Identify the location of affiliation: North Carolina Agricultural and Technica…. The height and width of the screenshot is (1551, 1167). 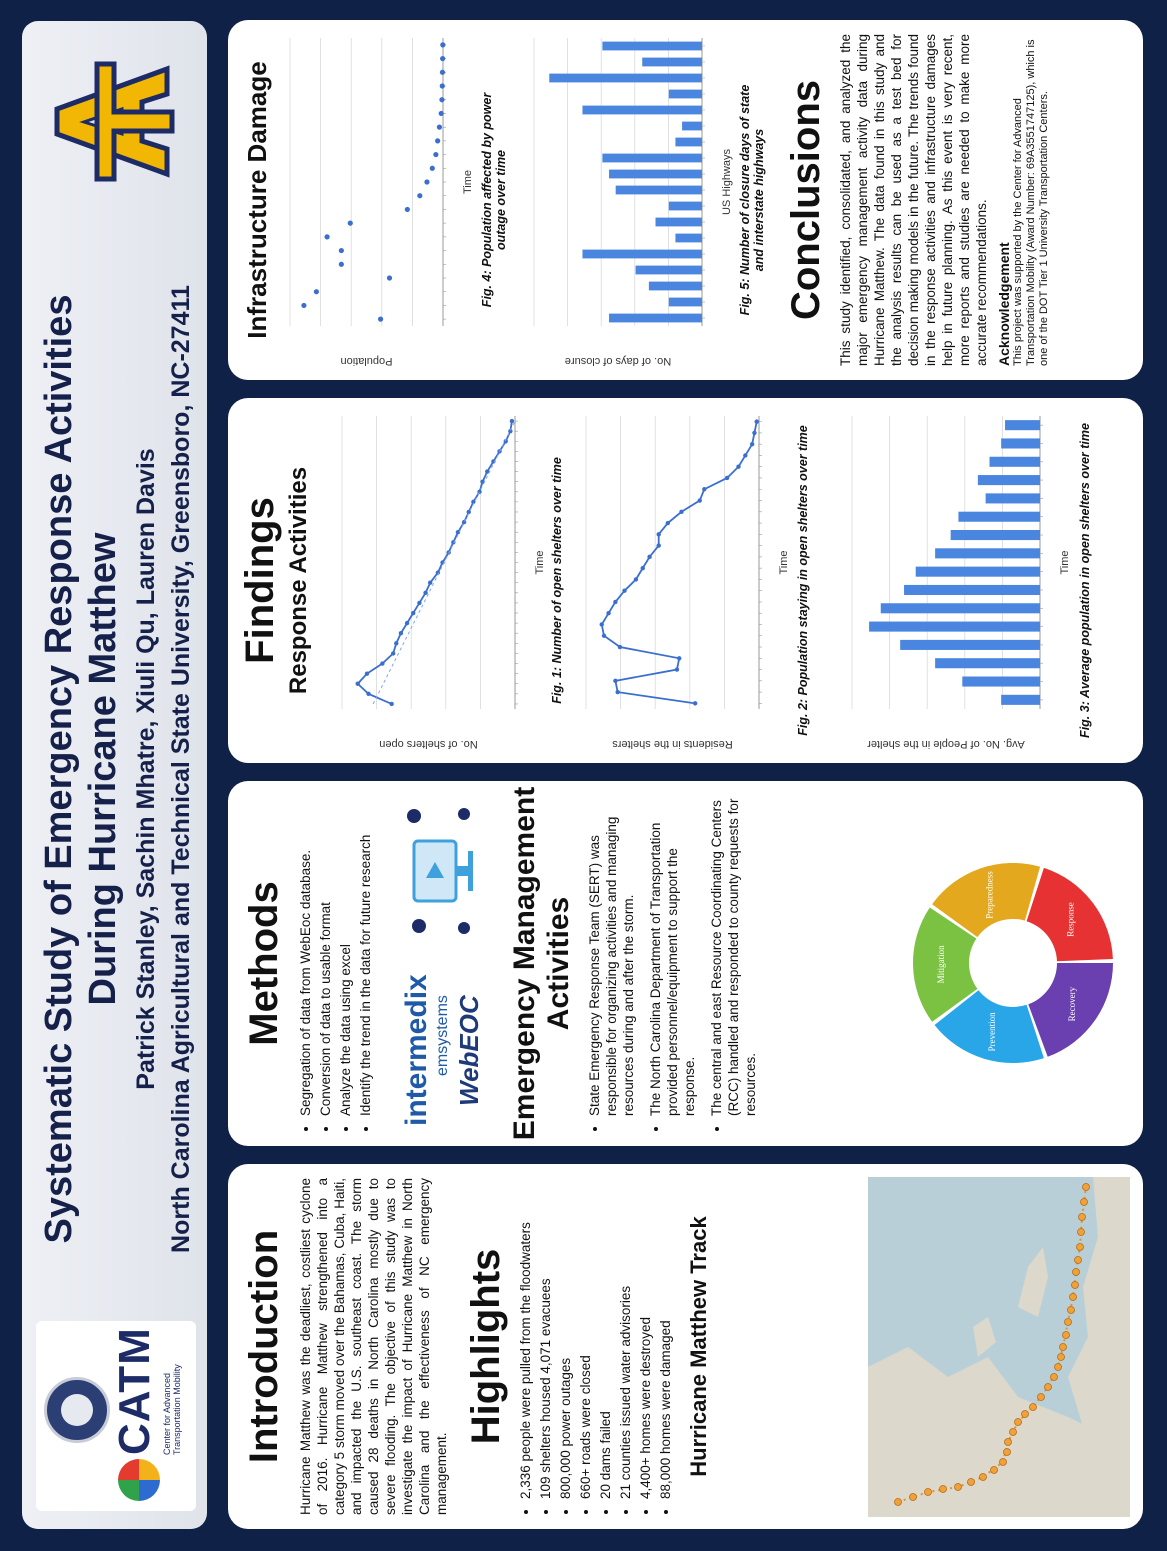
(181, 769).